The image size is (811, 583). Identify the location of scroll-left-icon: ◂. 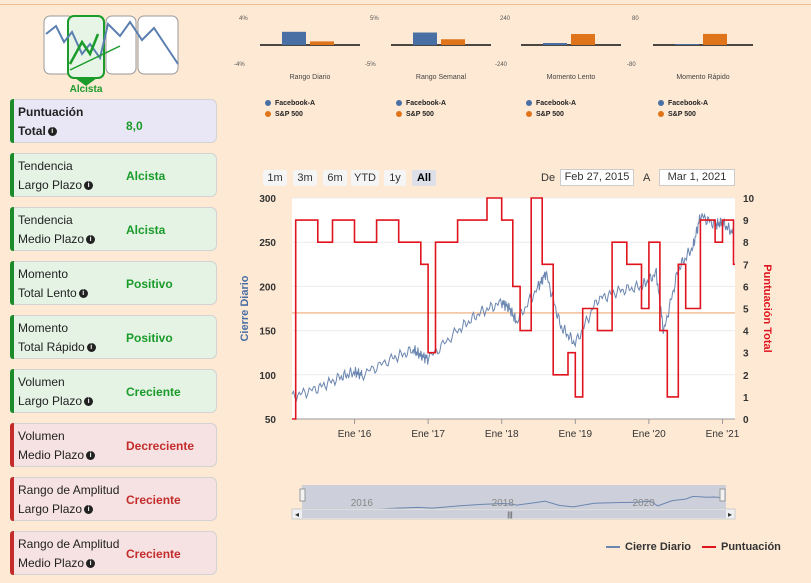
(297, 514).